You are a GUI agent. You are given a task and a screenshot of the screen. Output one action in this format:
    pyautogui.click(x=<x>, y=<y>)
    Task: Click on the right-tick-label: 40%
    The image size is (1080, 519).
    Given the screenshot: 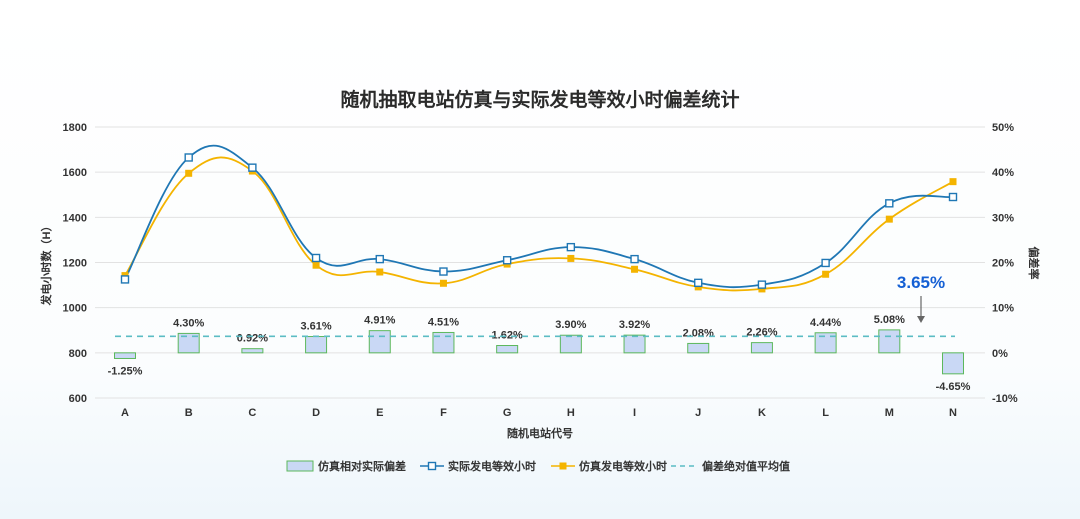 What is the action you would take?
    pyautogui.click(x=1003, y=173)
    